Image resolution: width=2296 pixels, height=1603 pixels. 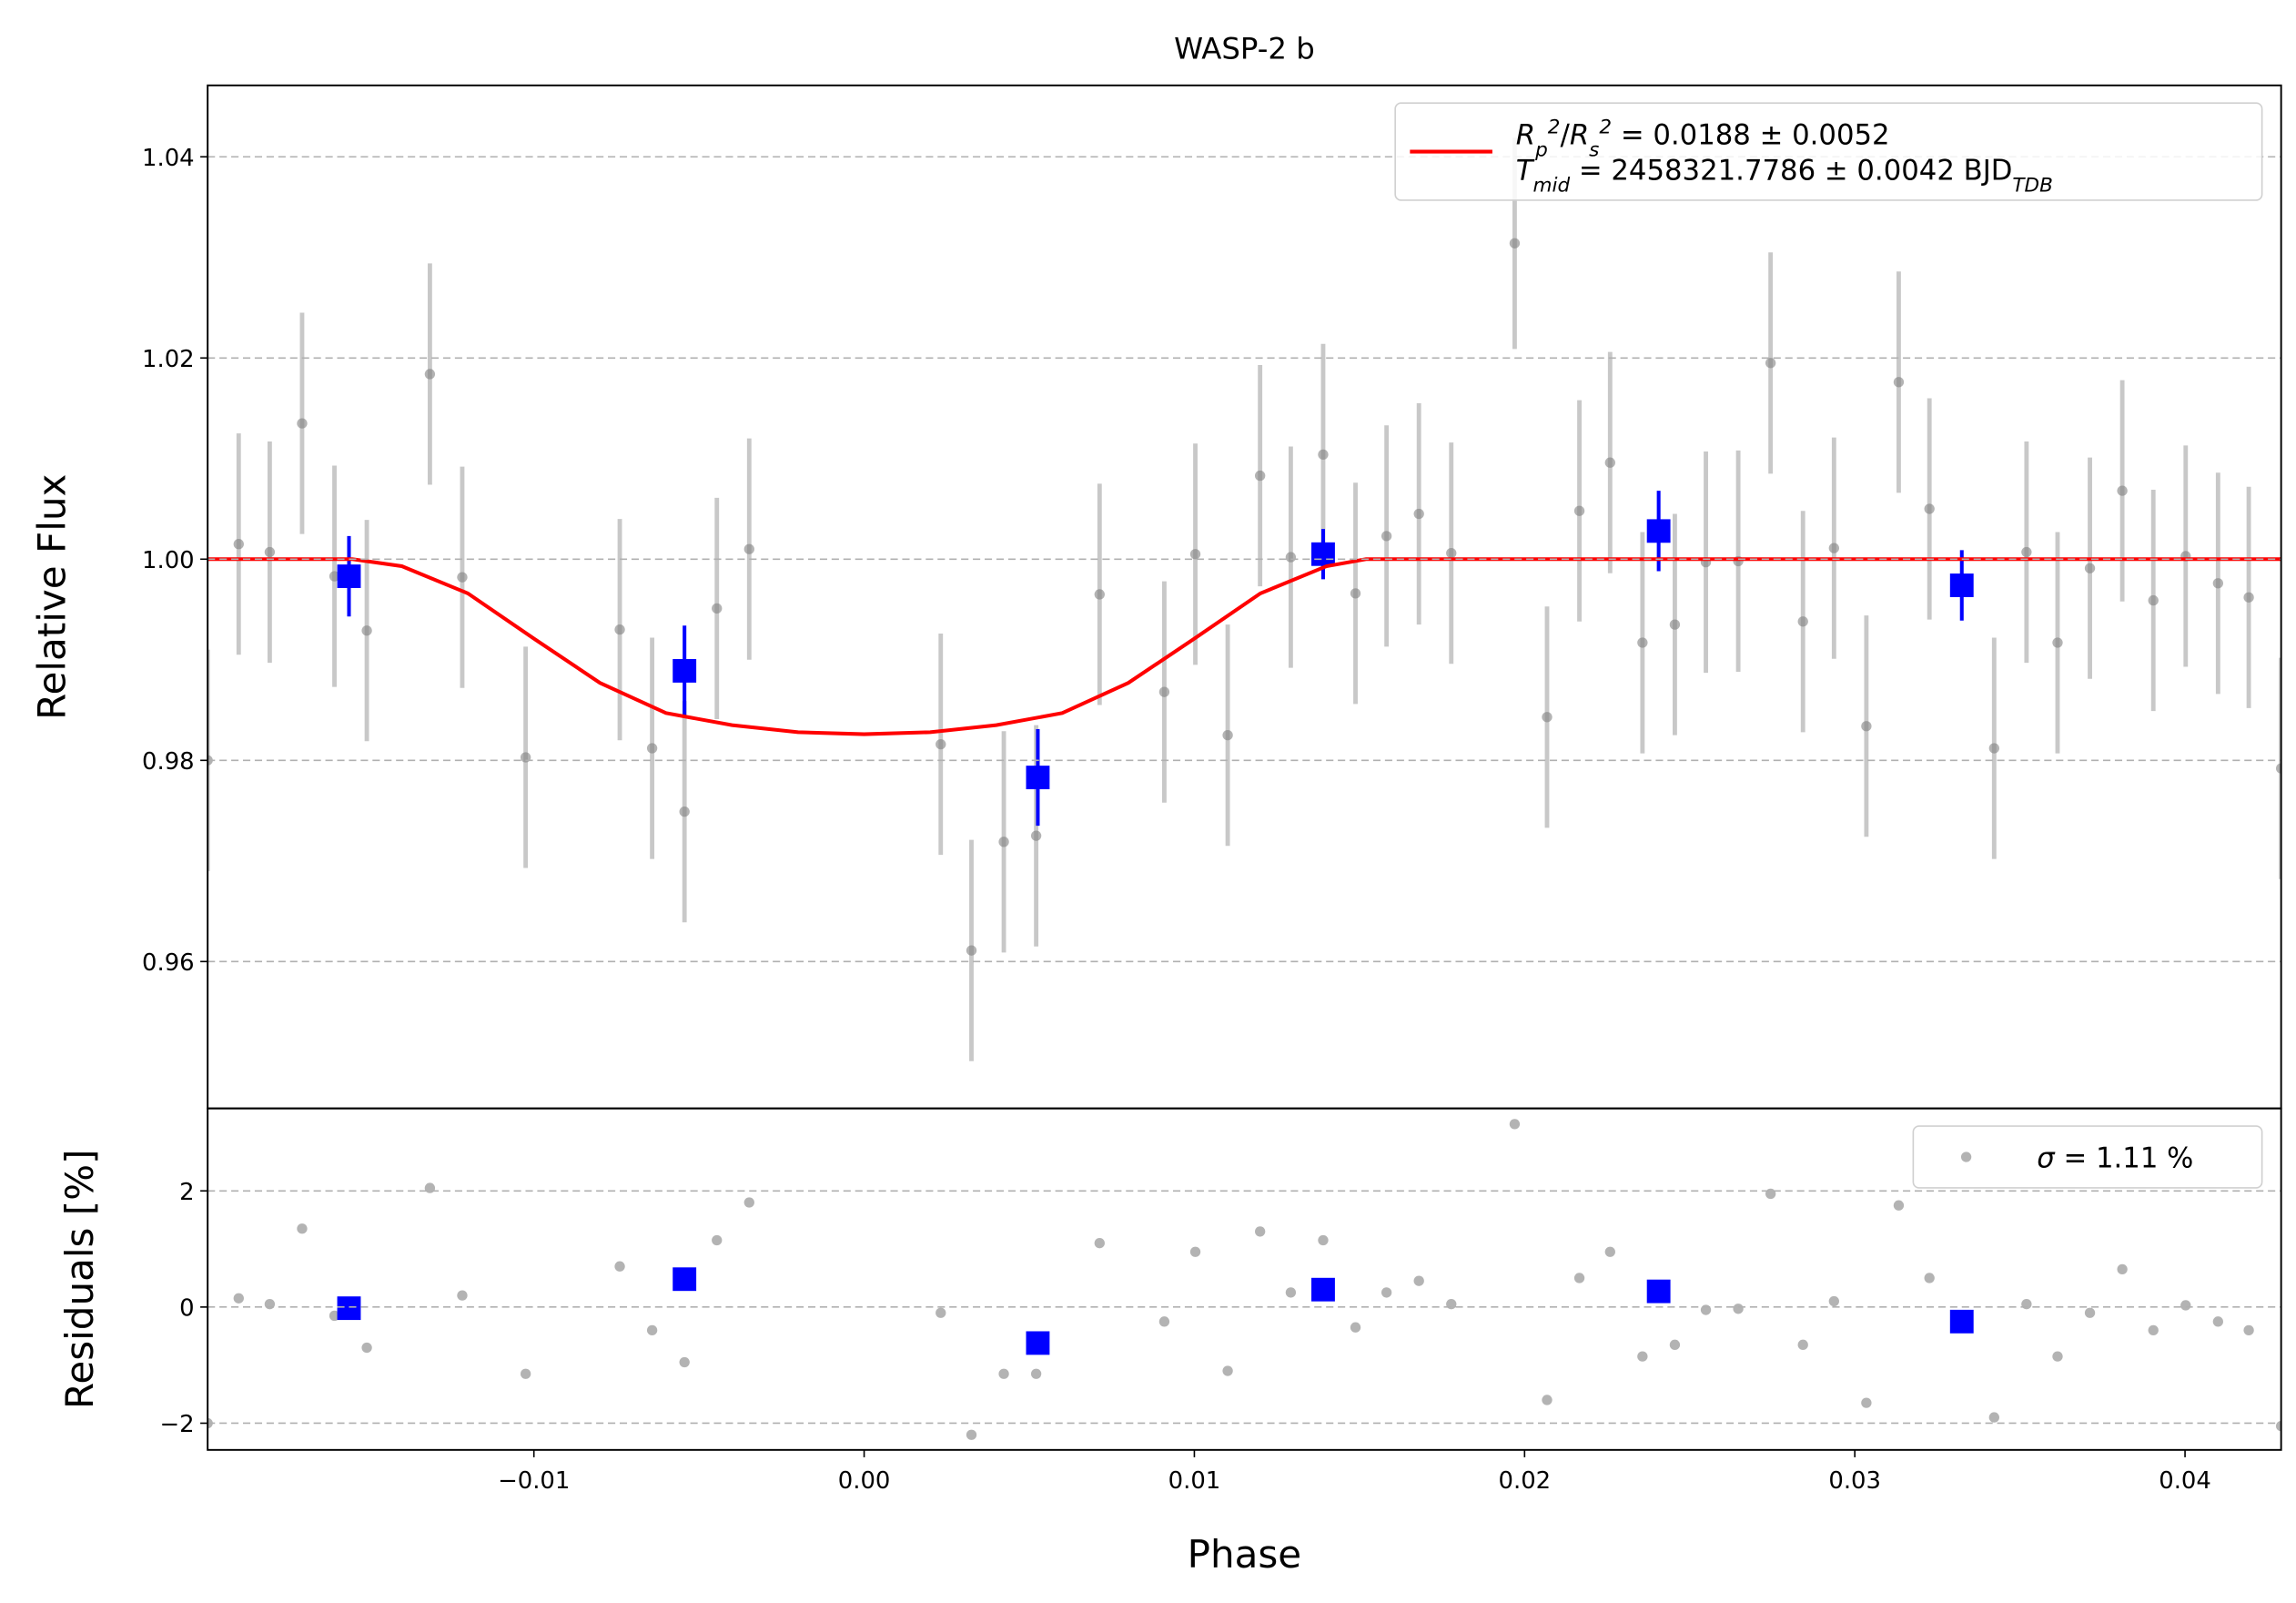 What do you see at coordinates (187, 1192) in the screenshot?
I see `y-tick-label: 2` at bounding box center [187, 1192].